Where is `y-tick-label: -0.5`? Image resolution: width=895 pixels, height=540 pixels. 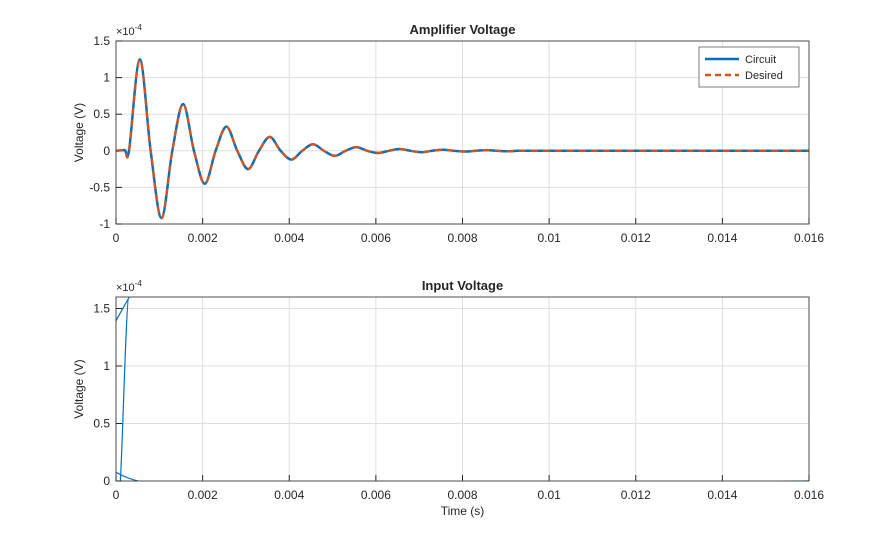
y-tick-label: -0.5 is located at coordinates (99, 187).